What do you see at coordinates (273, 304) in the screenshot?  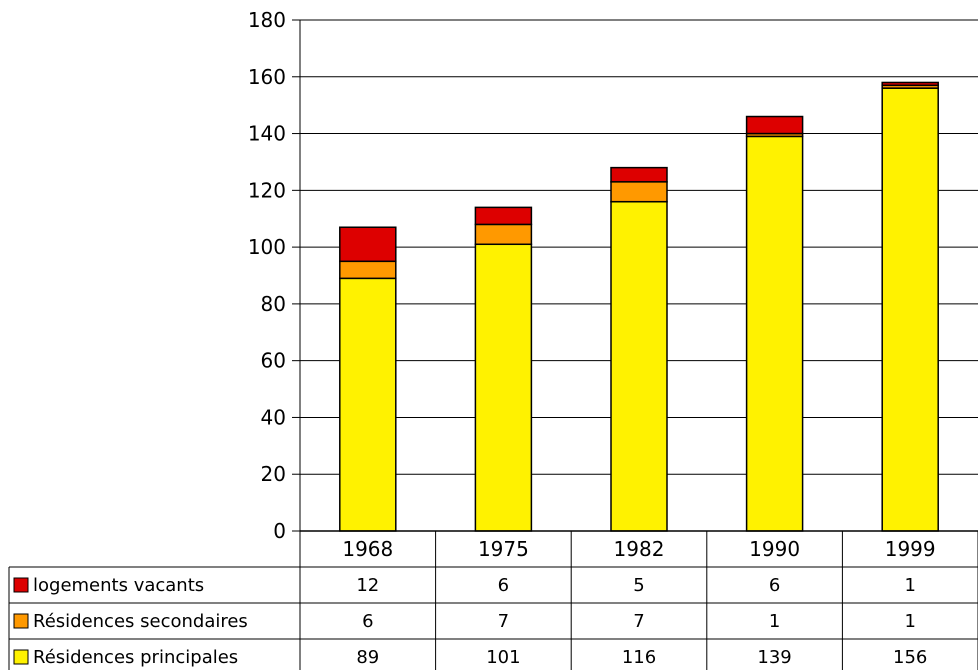 I see `y-tick-label: 80` at bounding box center [273, 304].